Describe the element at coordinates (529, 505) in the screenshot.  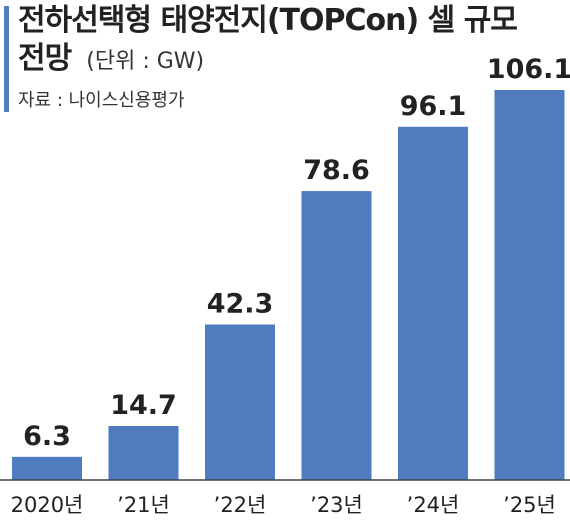
I see `category-label-5: ’25년` at that location.